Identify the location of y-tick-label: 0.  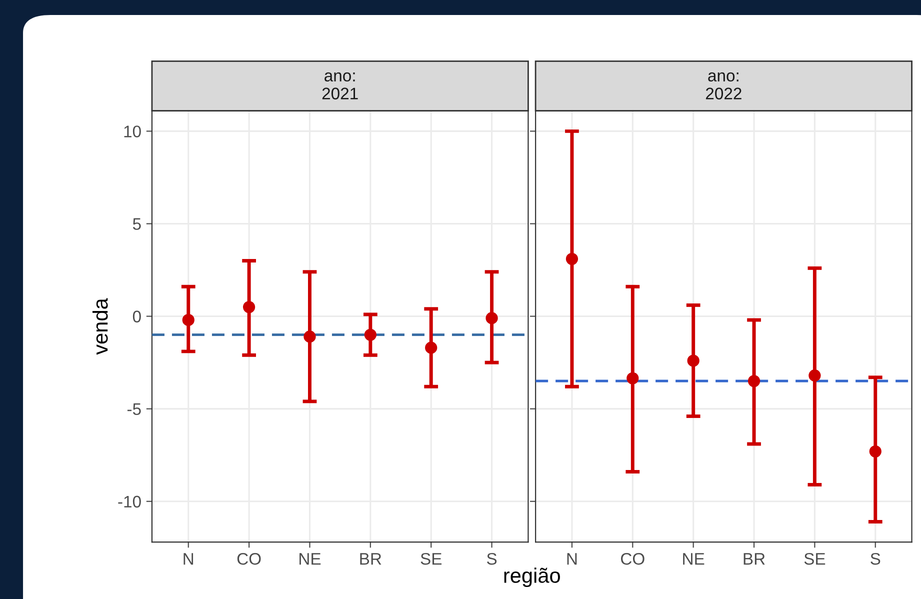
(136, 316).